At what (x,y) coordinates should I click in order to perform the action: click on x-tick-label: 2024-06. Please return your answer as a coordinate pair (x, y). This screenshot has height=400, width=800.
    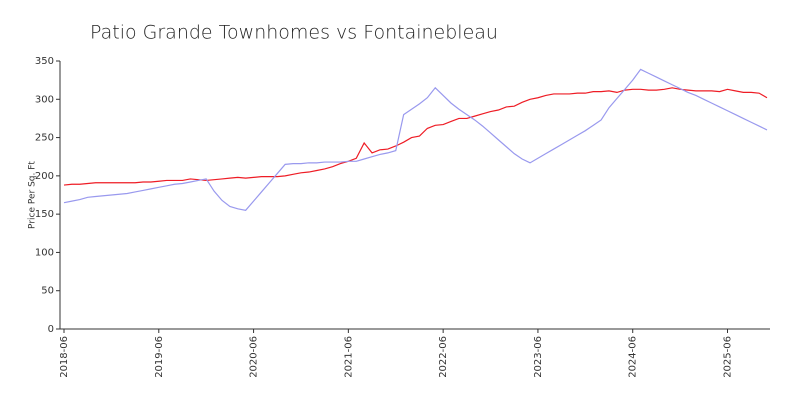
    Looking at the image, I should click on (633, 357).